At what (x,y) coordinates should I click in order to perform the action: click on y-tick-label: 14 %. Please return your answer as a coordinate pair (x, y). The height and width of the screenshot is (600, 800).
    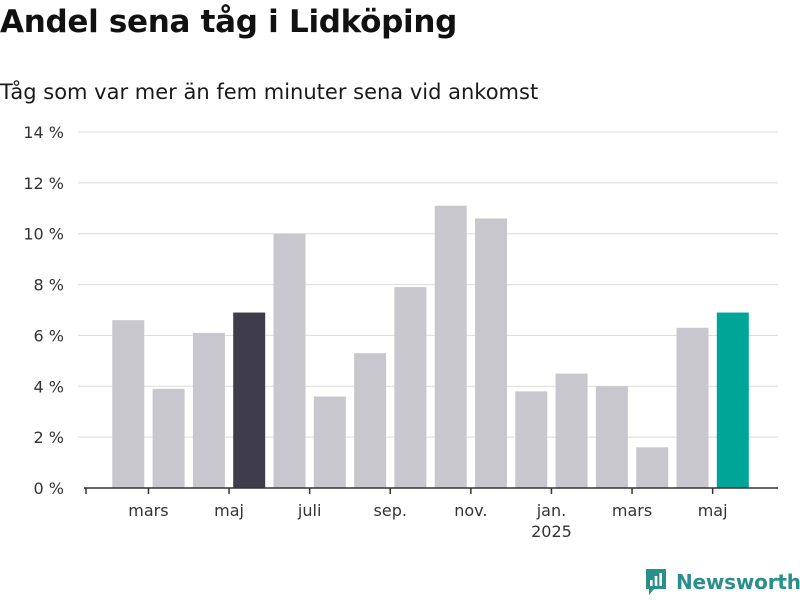
    Looking at the image, I should click on (43, 132).